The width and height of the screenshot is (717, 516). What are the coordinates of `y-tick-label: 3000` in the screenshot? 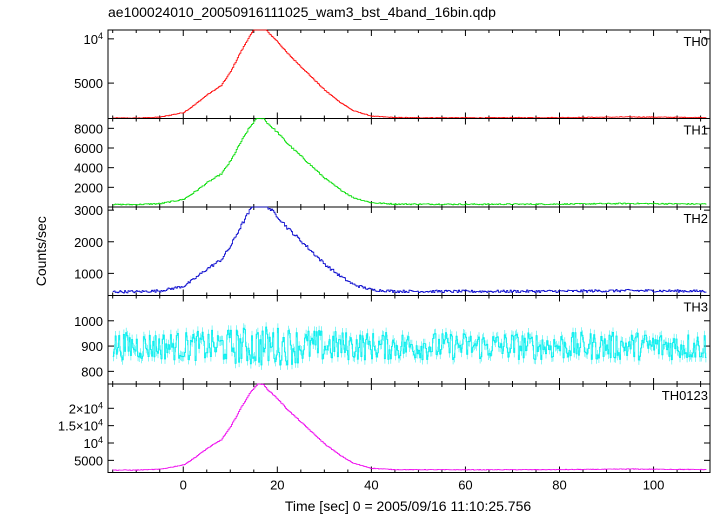 It's located at (88, 210).